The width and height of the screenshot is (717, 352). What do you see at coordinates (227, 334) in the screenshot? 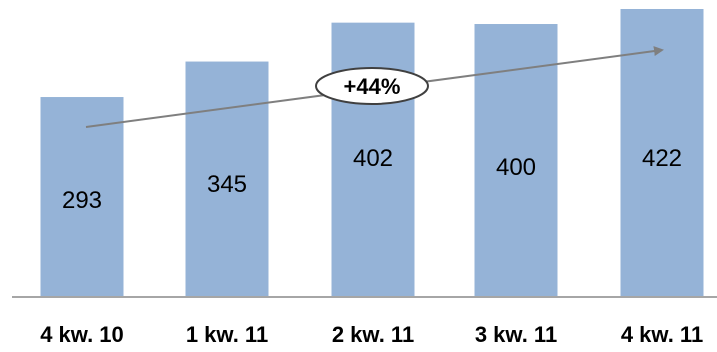
I see `x-tick-label: 1 kw. 11` at bounding box center [227, 334].